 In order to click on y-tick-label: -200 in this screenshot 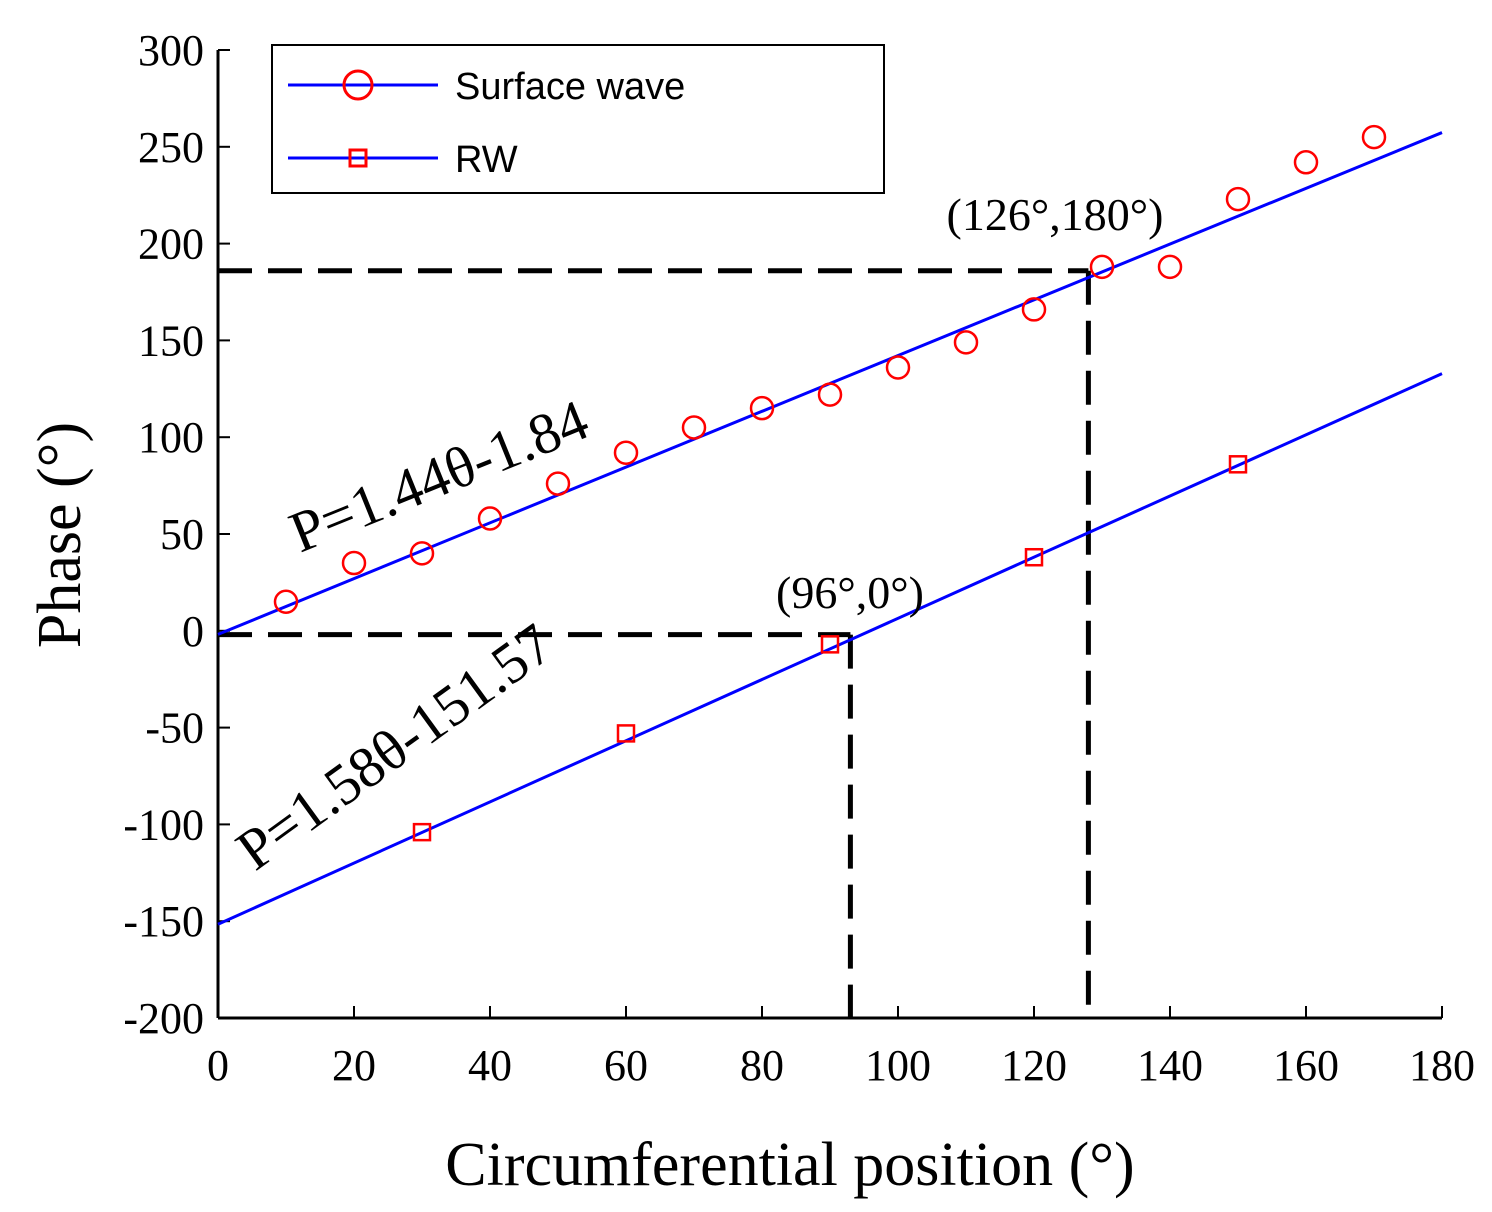, I will do `click(163, 1018)`.